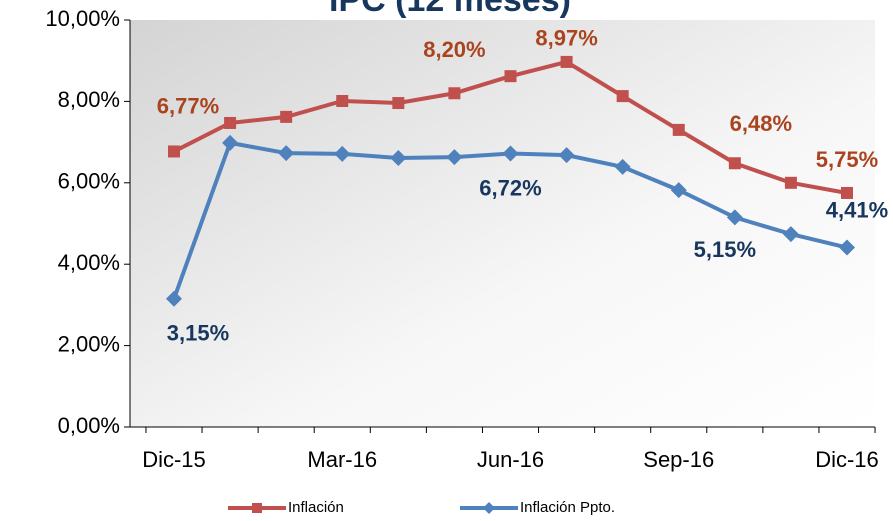 Image resolution: width=893 pixels, height=521 pixels. Describe the element at coordinates (198, 333) in the screenshot. I see `data-label: 3,15%` at that location.